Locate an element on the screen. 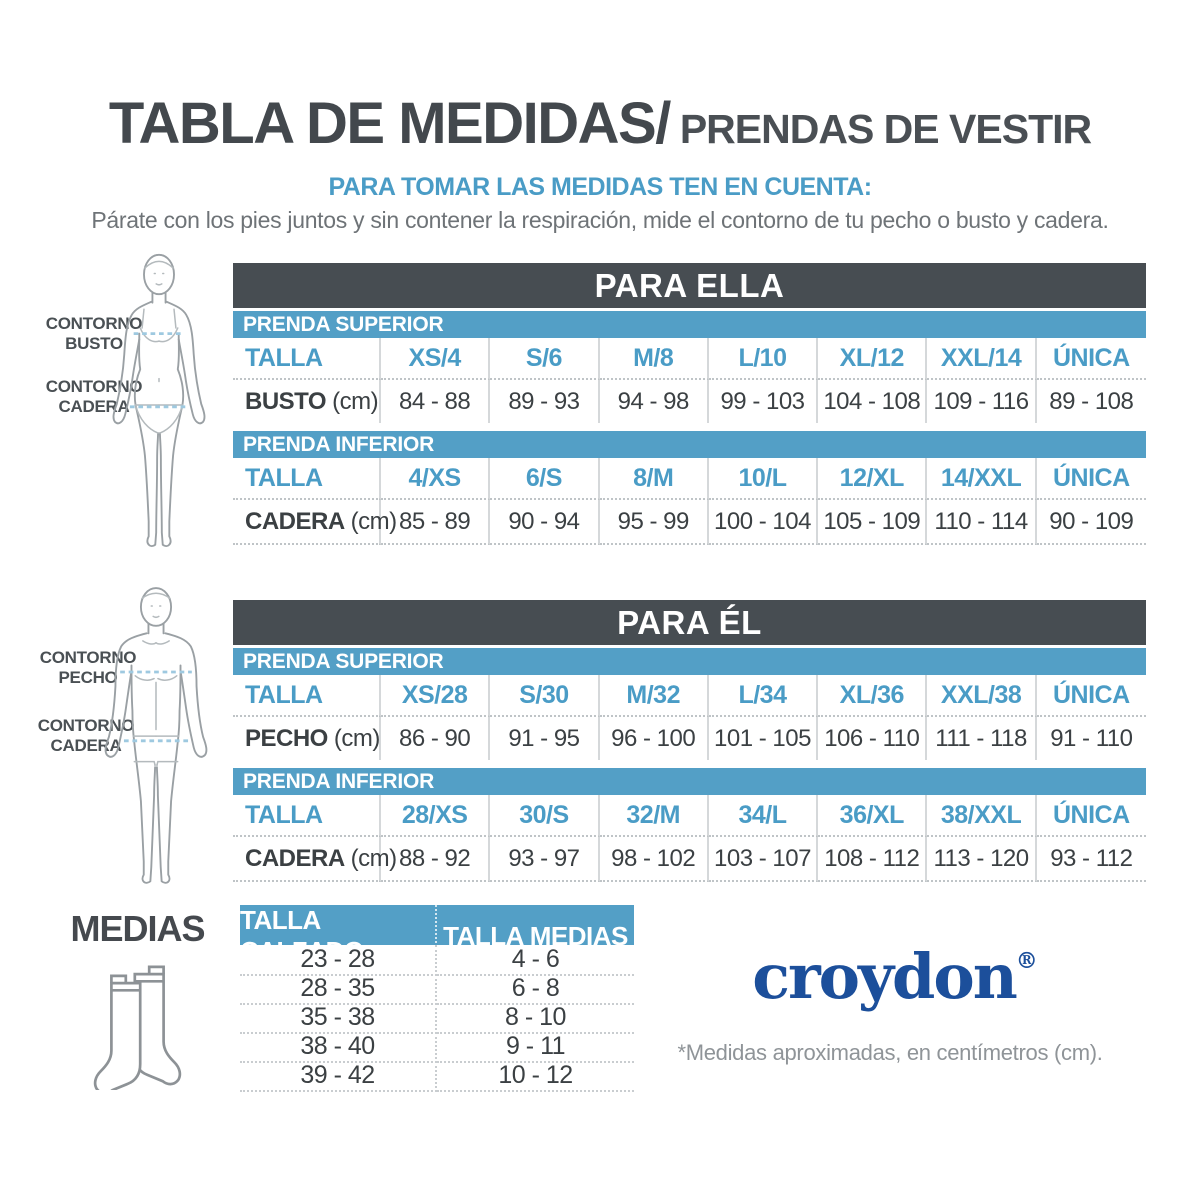 Image resolution: width=1200 pixels, height=1200 pixels. size-cell: 8/M is located at coordinates (654, 479).